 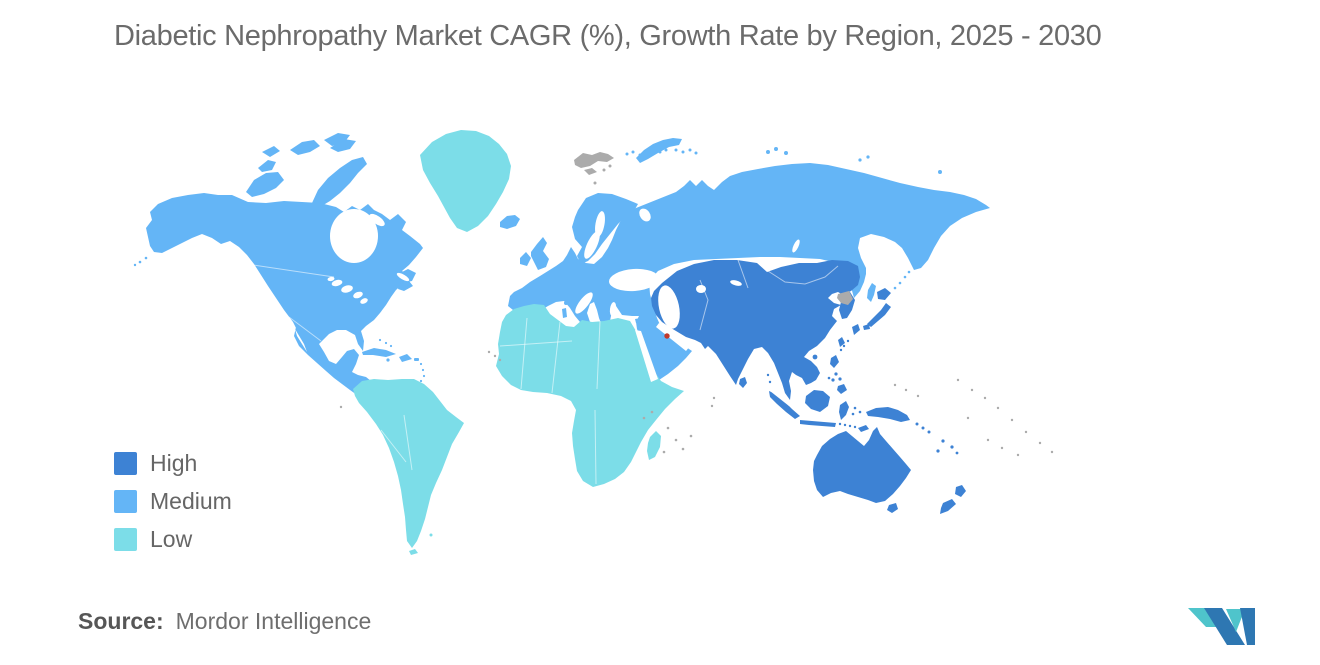 What do you see at coordinates (1221, 626) in the screenshot?
I see `mordor-logo-mark` at bounding box center [1221, 626].